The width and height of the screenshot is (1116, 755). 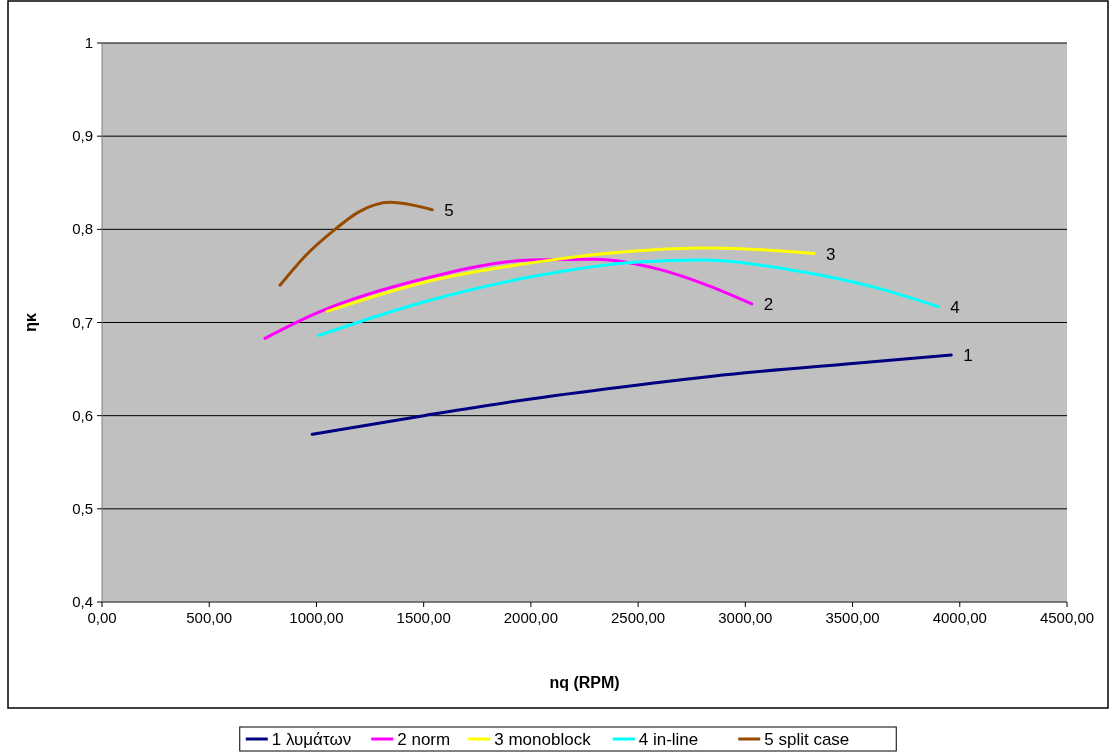 I want to click on y-tick-label: 1, so click(x=88, y=42).